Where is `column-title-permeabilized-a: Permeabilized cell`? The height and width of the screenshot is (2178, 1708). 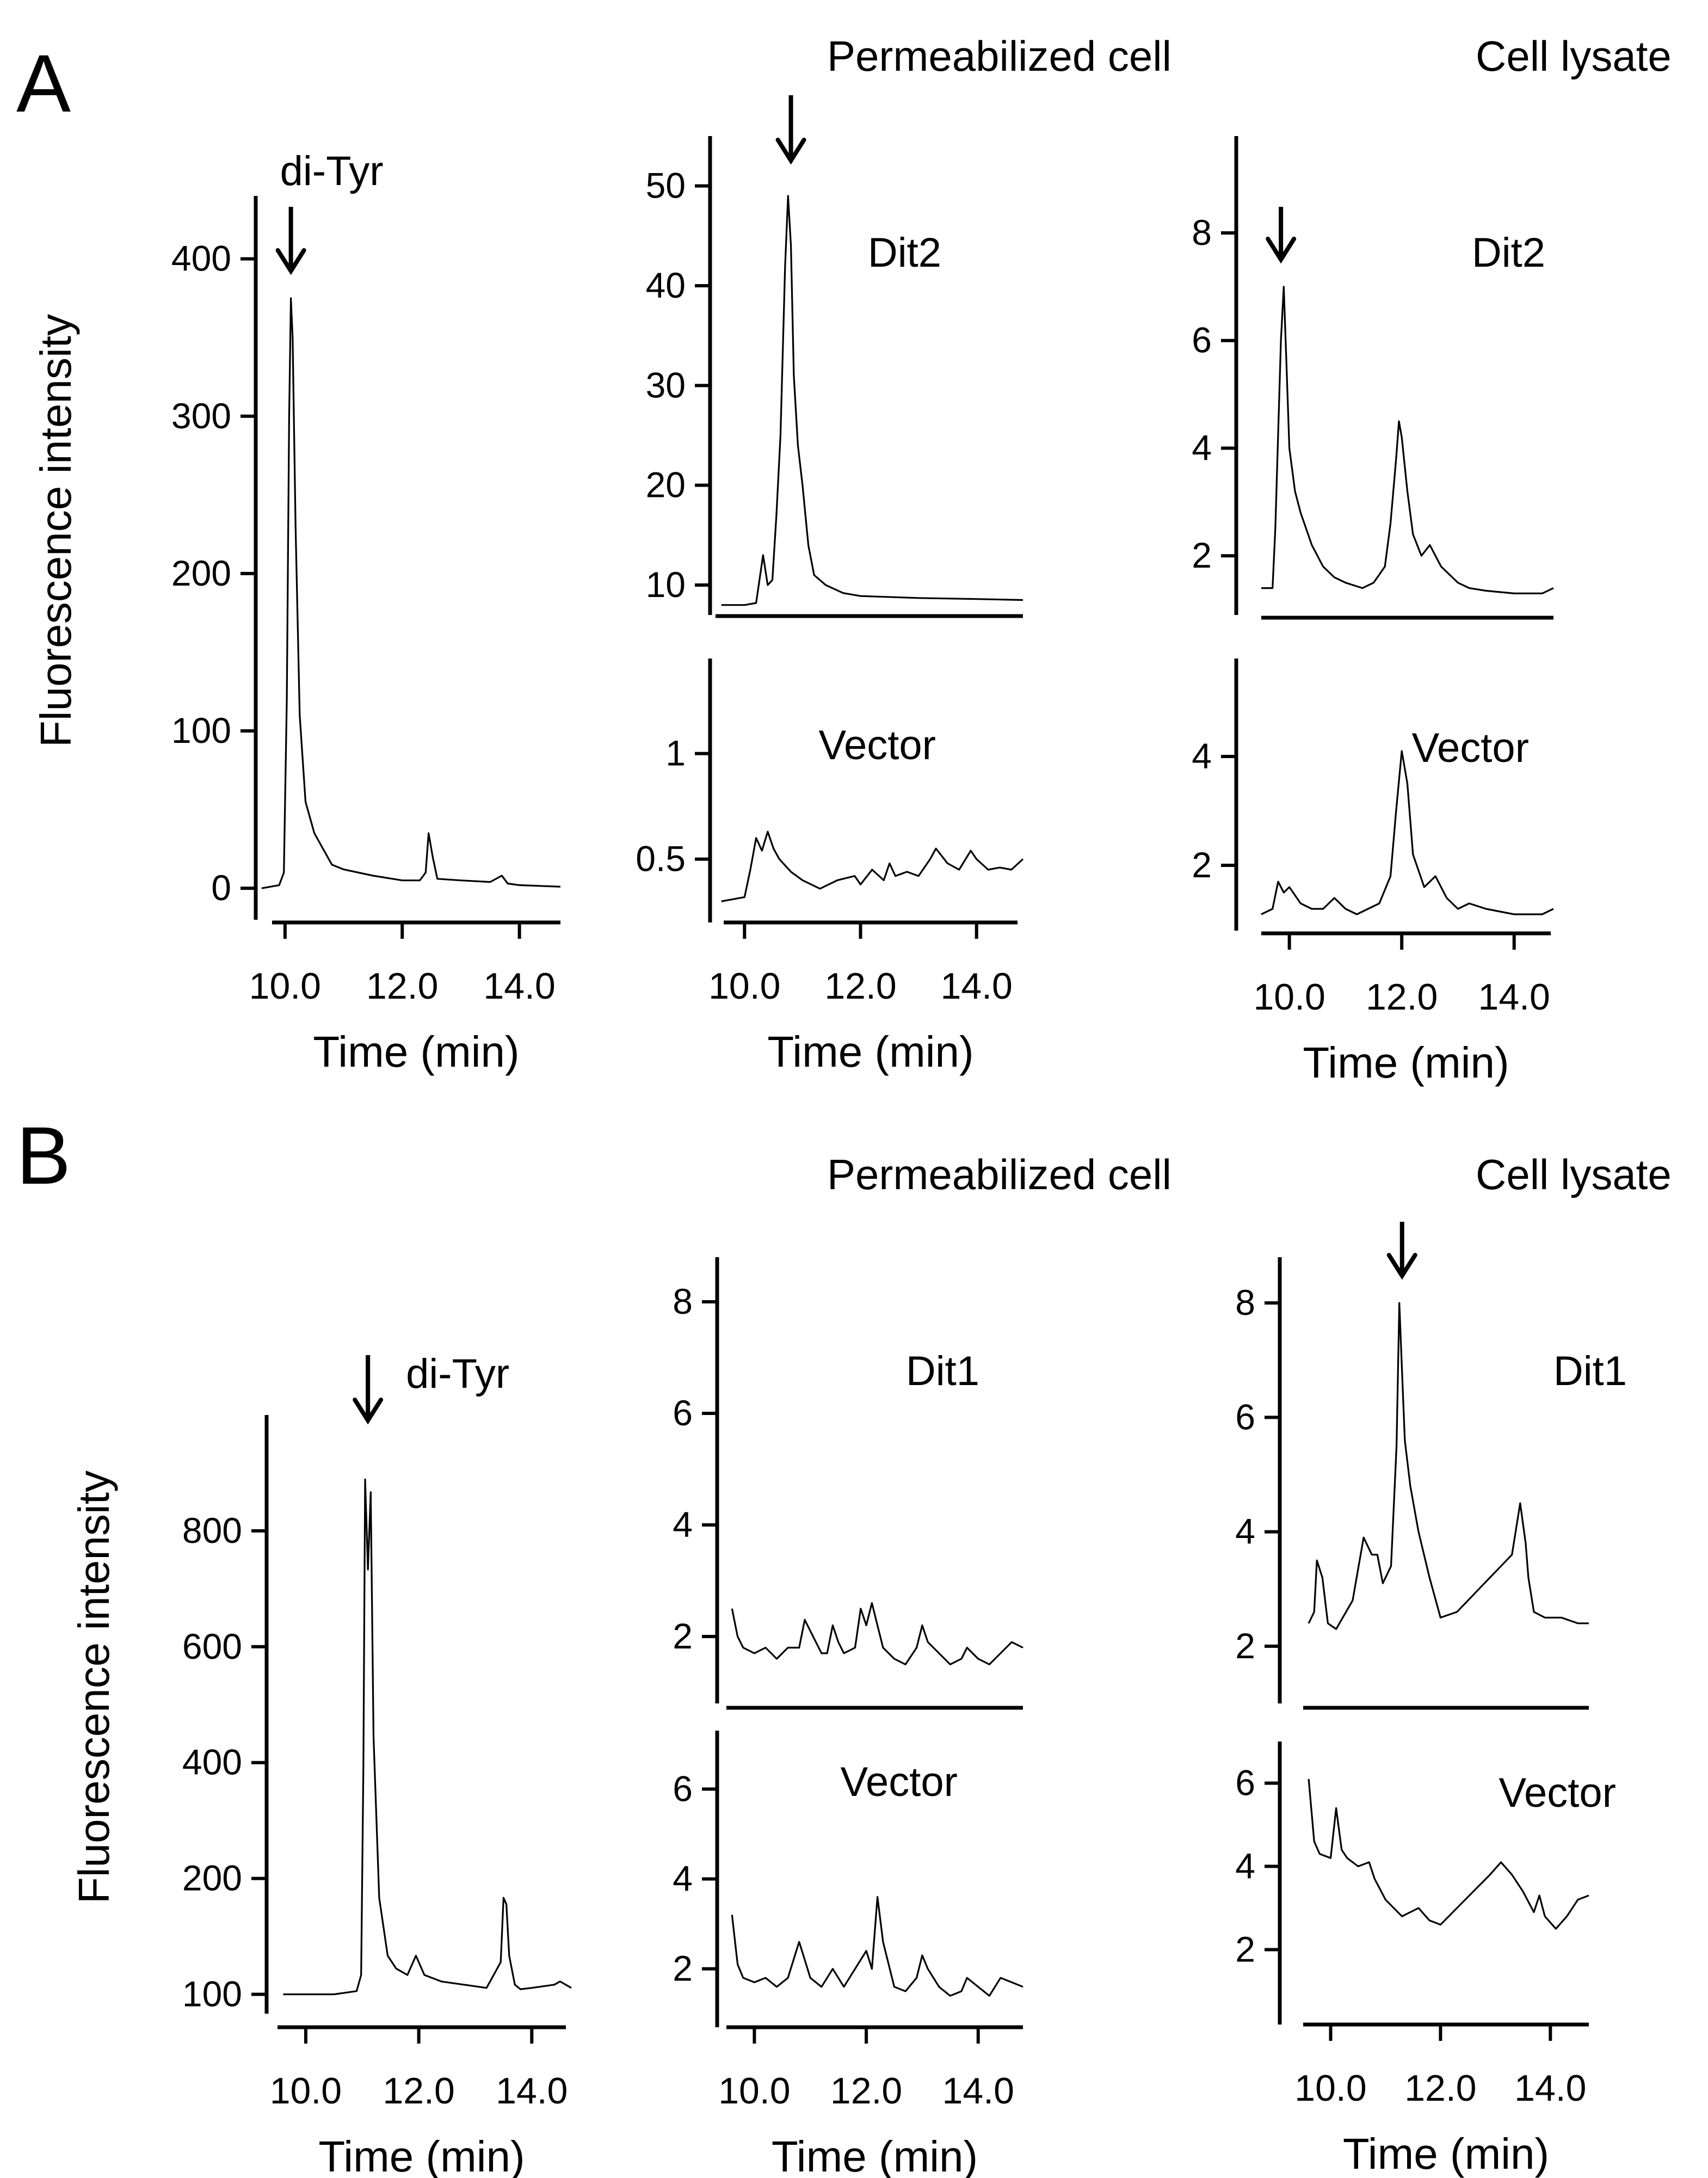 column-title-permeabilized-a: Permeabilized cell is located at coordinates (999, 56).